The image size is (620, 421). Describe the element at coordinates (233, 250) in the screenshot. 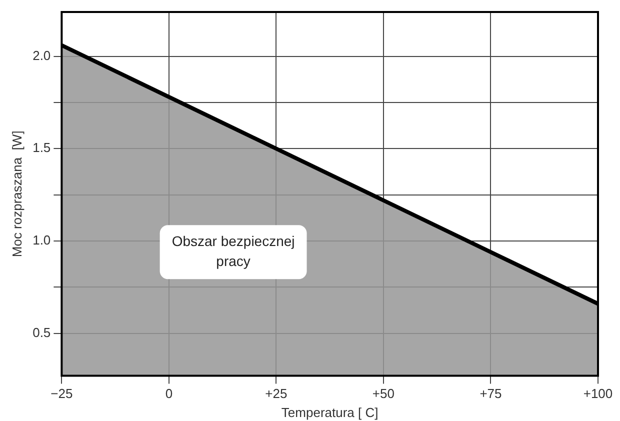

I see `annotation: Obszar bezpiecznej pracy` at that location.